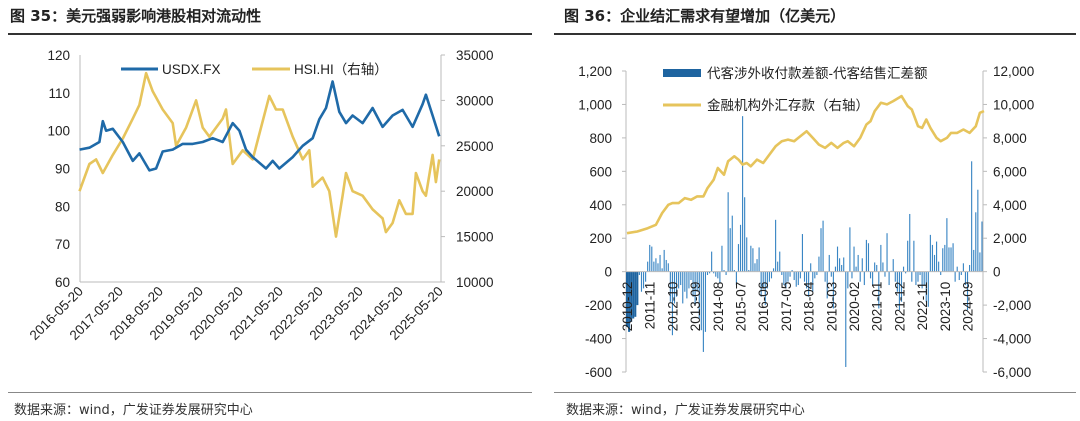  Describe the element at coordinates (815, 392) in the screenshot. I see `right-bottom-rule` at that location.